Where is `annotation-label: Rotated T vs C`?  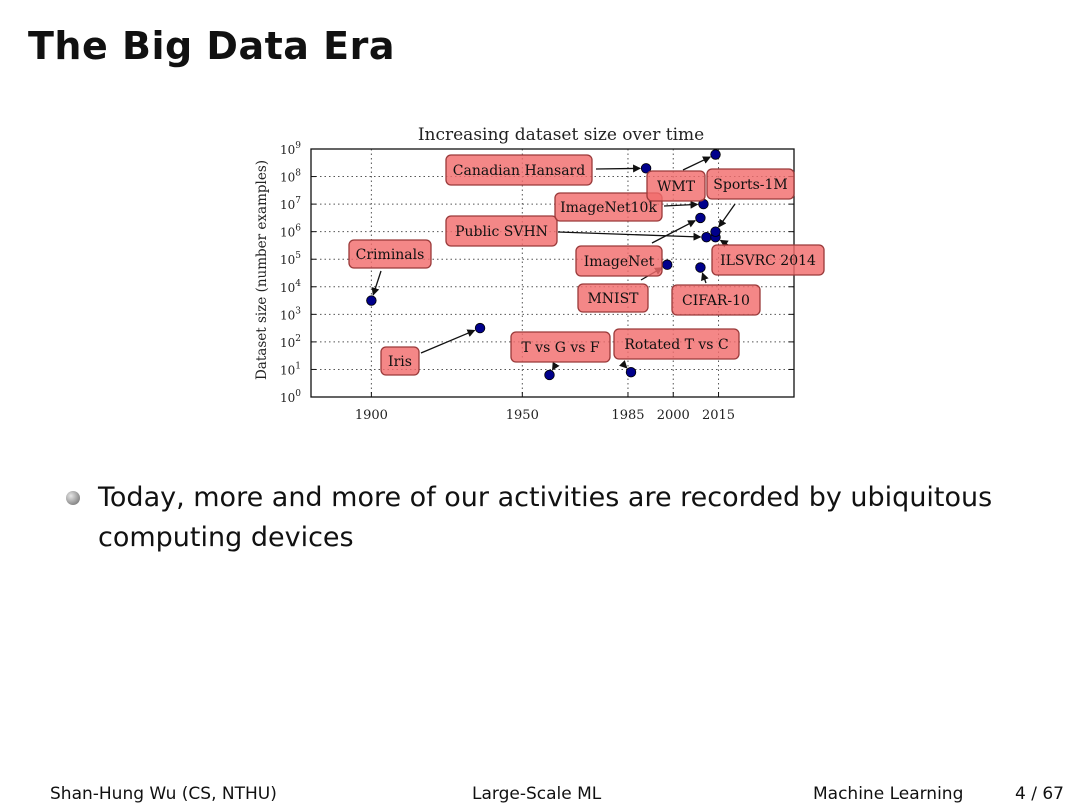 annotation-label: Rotated T vs C is located at coordinates (676, 345).